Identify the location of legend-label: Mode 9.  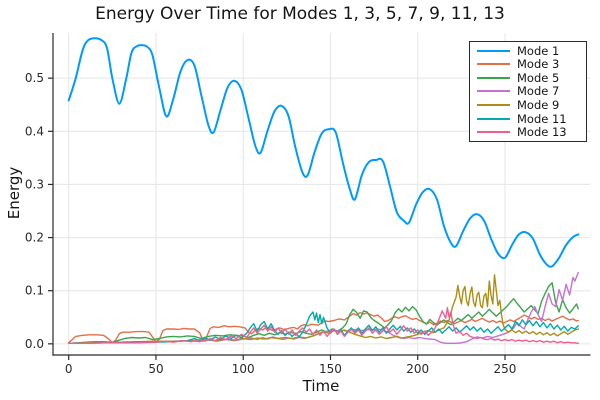
(538, 105).